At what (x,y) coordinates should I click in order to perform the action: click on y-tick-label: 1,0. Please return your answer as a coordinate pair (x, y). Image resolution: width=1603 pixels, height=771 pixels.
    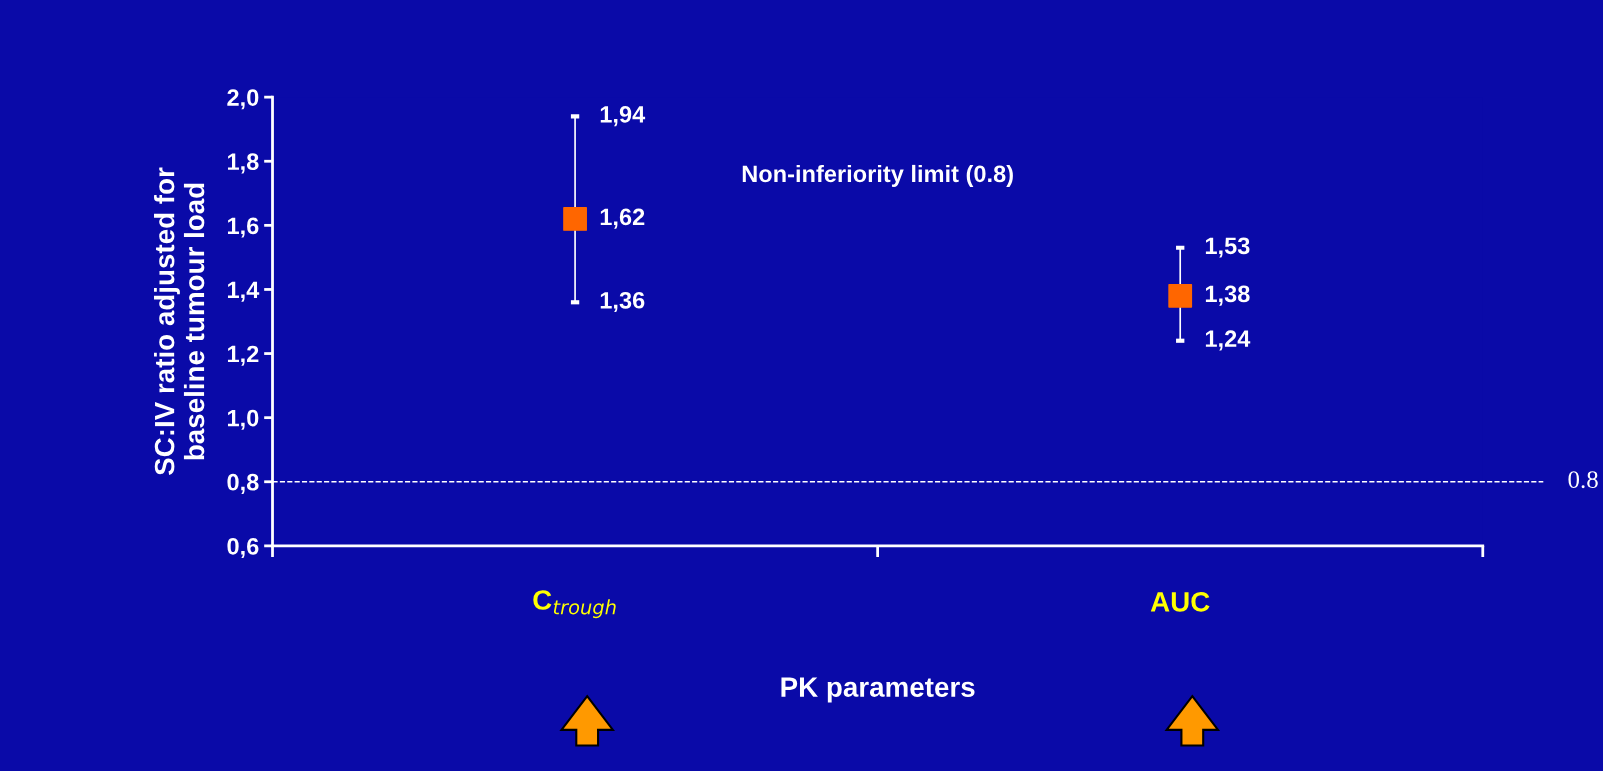
    Looking at the image, I should click on (243, 419).